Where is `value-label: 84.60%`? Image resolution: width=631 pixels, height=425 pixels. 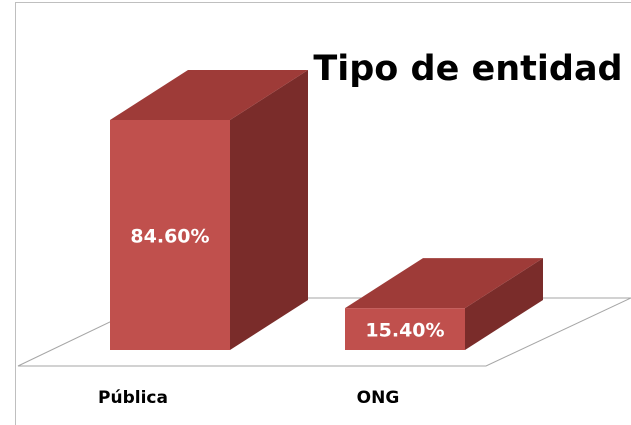 value-label: 84.60% is located at coordinates (169, 237).